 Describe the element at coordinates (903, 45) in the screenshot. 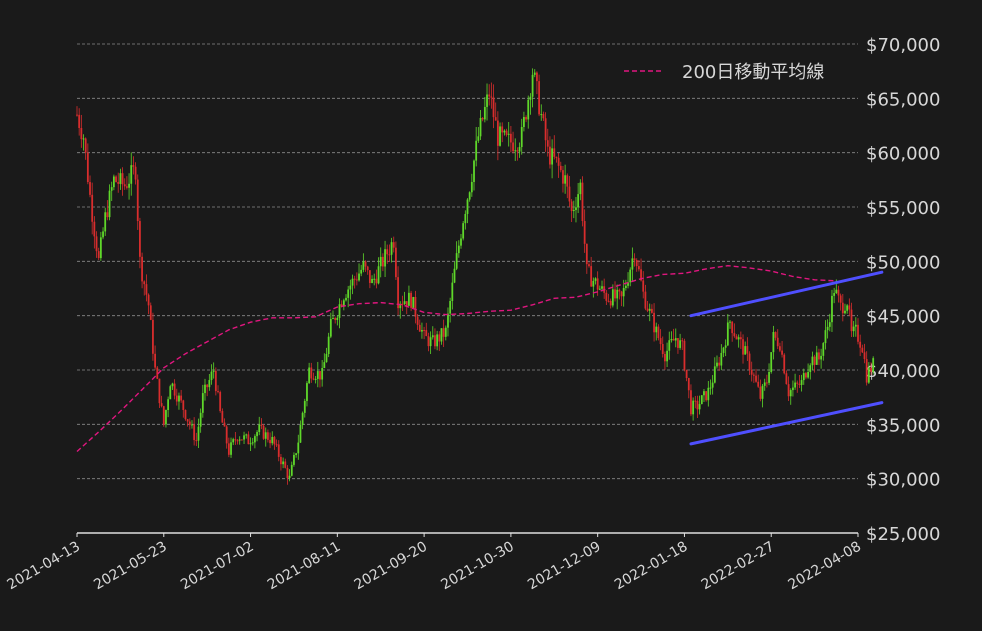

I see `y-tick-label: $70,000` at that location.